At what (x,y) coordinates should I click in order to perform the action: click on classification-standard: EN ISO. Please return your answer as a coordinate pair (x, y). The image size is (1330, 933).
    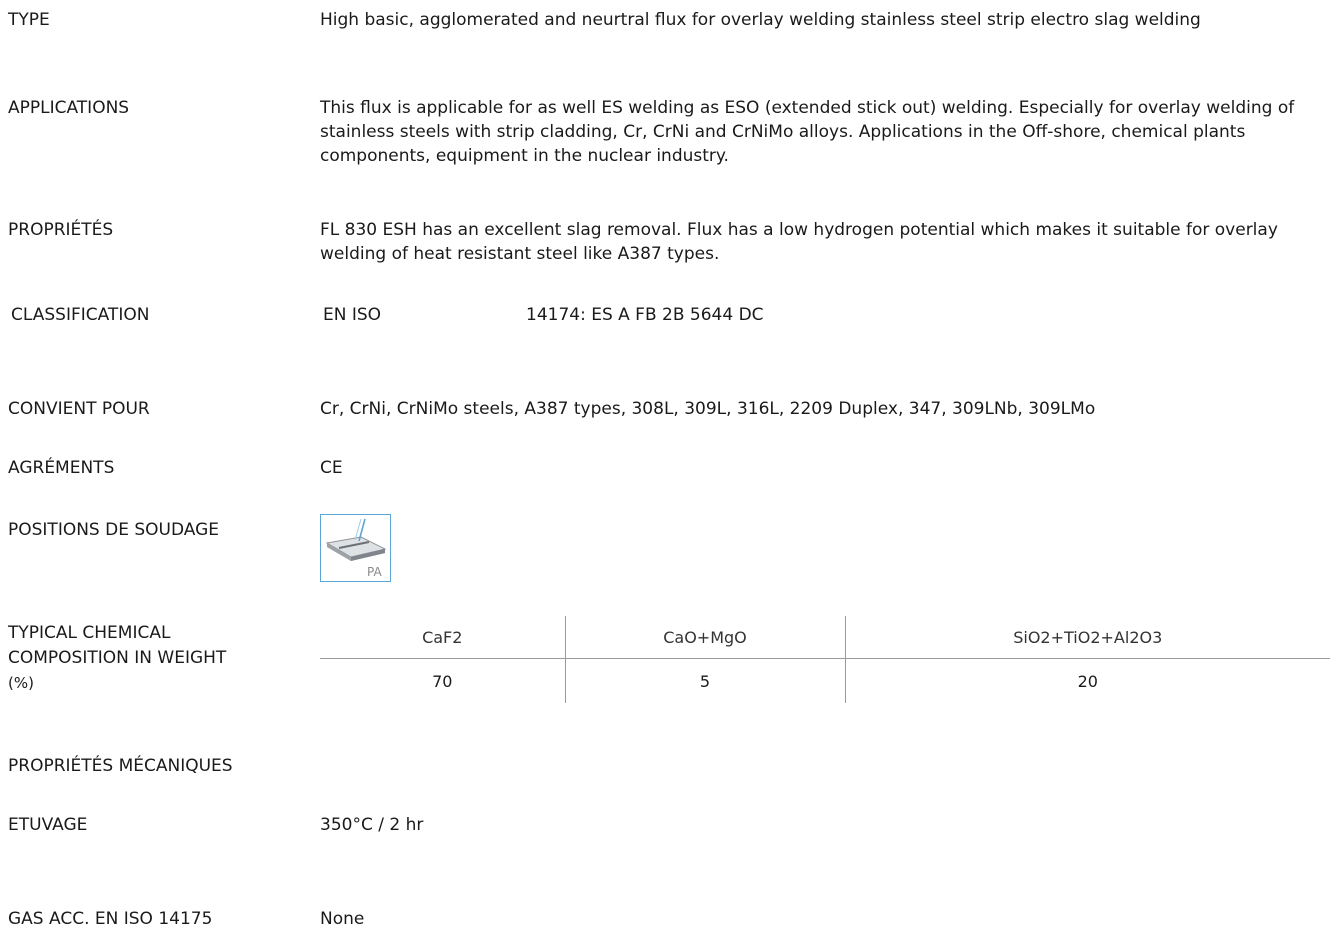
    Looking at the image, I should click on (352, 315).